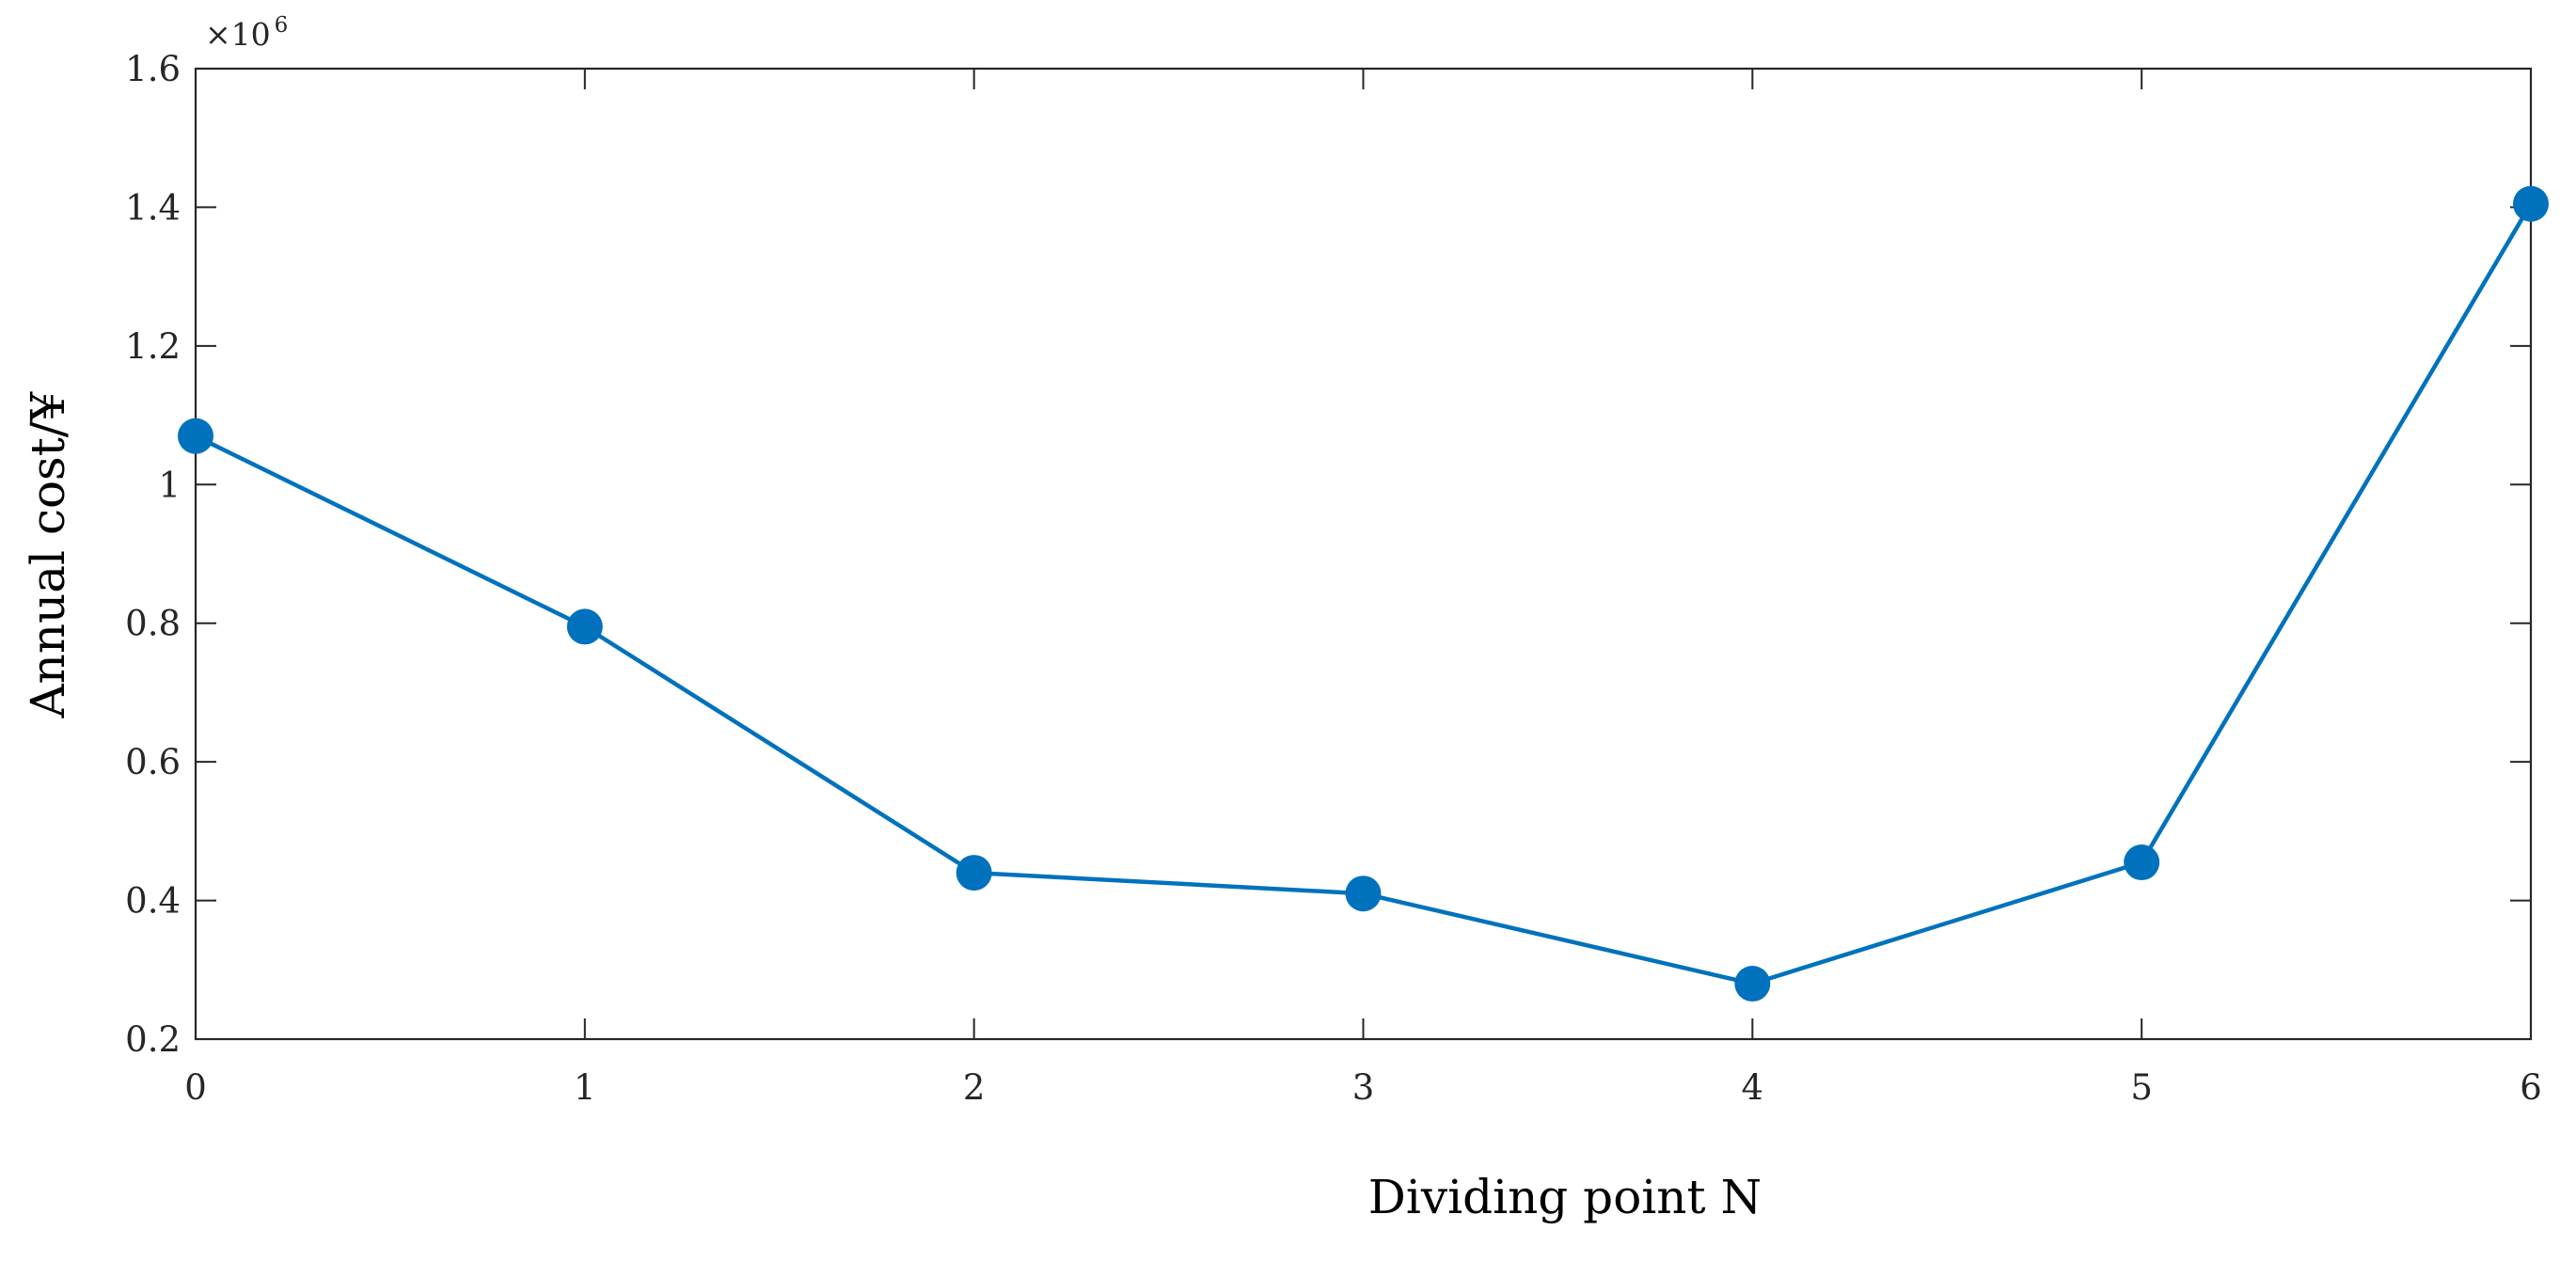 The height and width of the screenshot is (1262, 2576). What do you see at coordinates (153, 346) in the screenshot?
I see `y-tick-label: 1.2` at bounding box center [153, 346].